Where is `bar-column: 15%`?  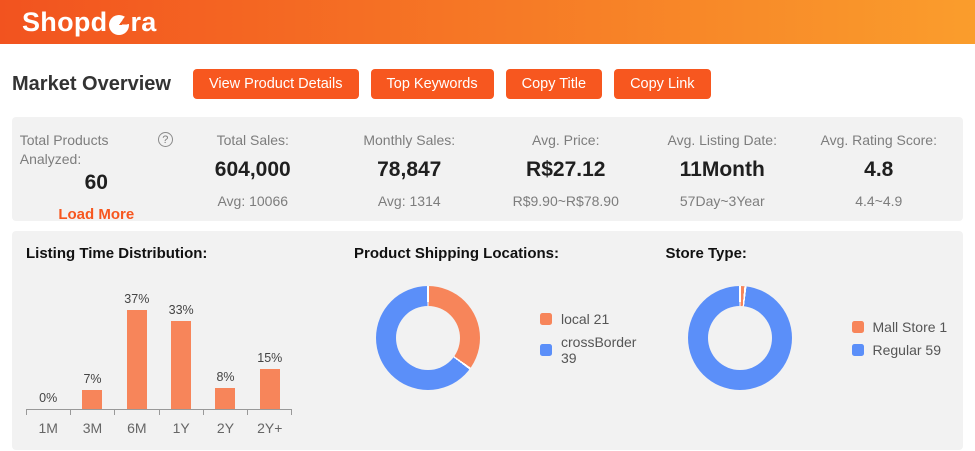 bar-column: 15% is located at coordinates (270, 380).